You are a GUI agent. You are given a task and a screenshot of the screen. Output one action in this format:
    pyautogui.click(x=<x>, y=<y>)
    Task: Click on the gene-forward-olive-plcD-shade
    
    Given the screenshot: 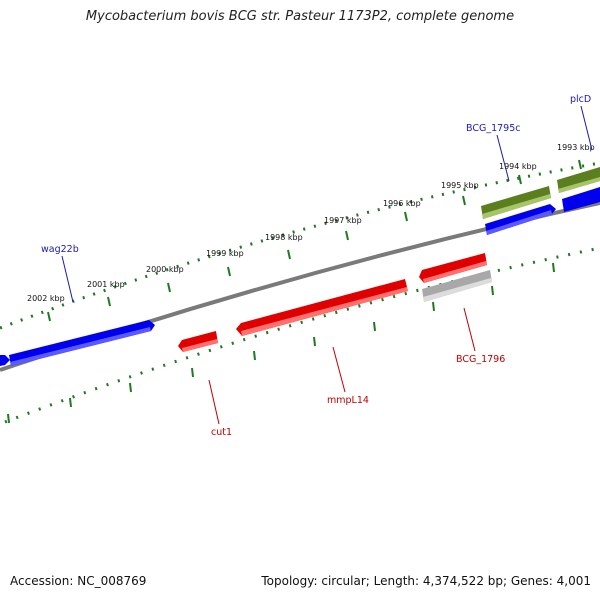 What is the action you would take?
    pyautogui.click(x=579, y=185)
    